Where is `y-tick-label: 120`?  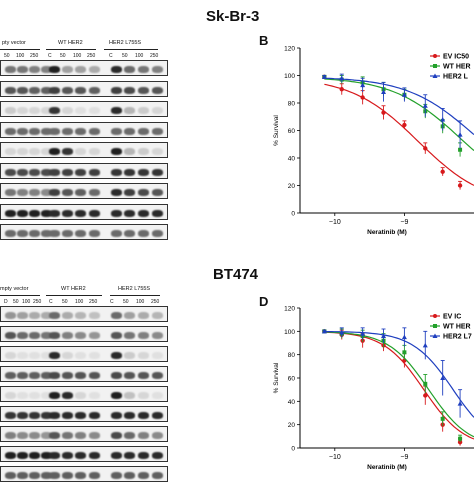 y-tick-label: 120 is located at coordinates (289, 309).